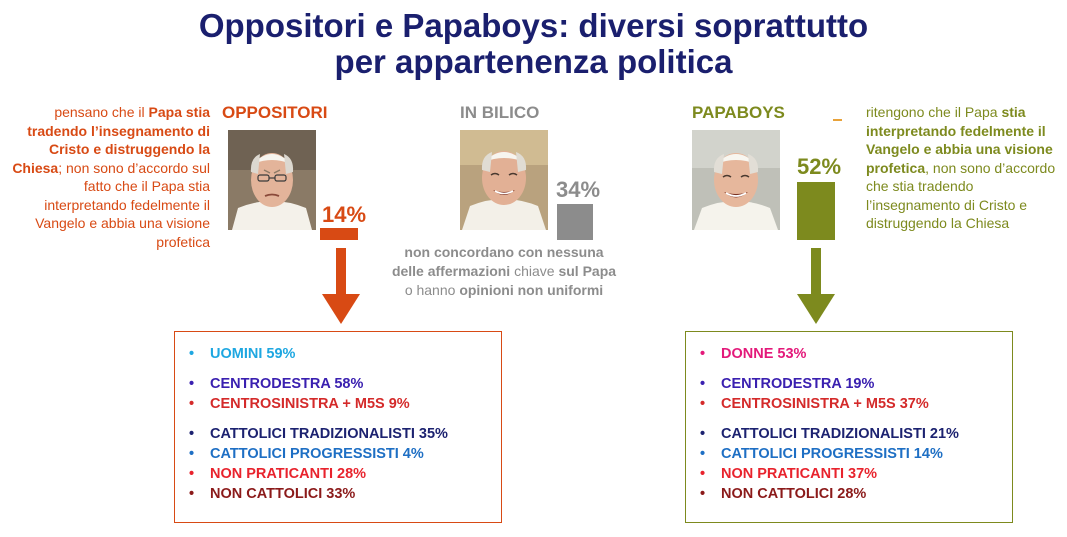  I want to click on profile-item-text: NON CATTOLICI 33%, so click(283, 494).